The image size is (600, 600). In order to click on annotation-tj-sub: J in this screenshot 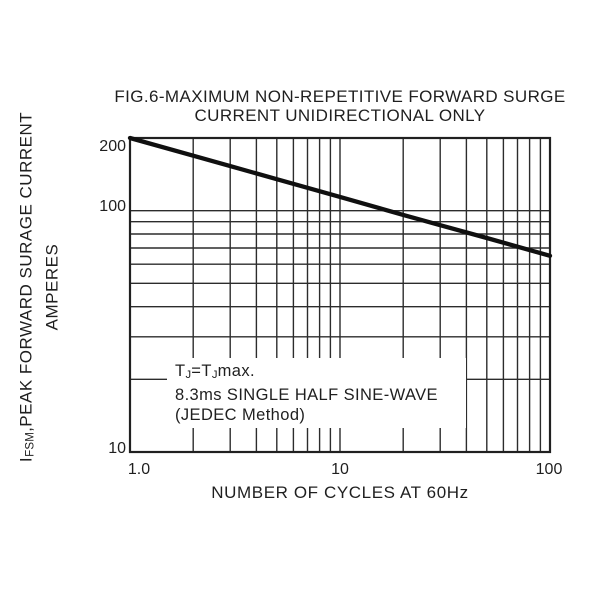, I will do `click(188, 375)`.